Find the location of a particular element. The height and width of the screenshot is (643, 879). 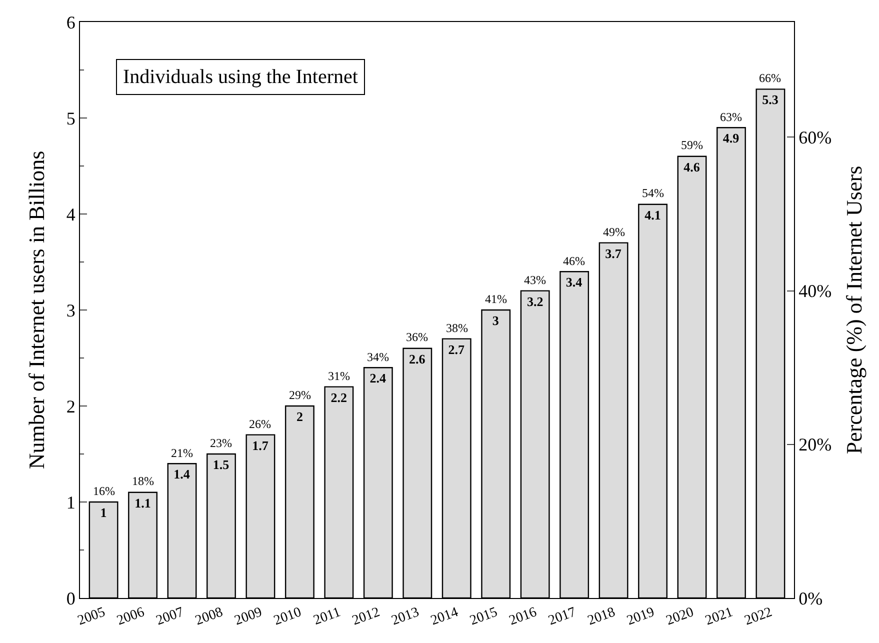

x-tick-label: 2017 is located at coordinates (562, 617).